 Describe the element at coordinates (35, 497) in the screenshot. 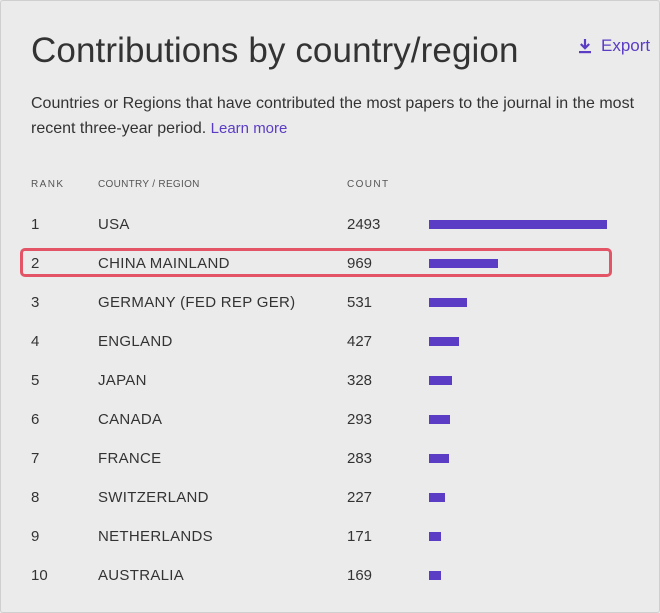

I see `rank-cell: 8` at that location.